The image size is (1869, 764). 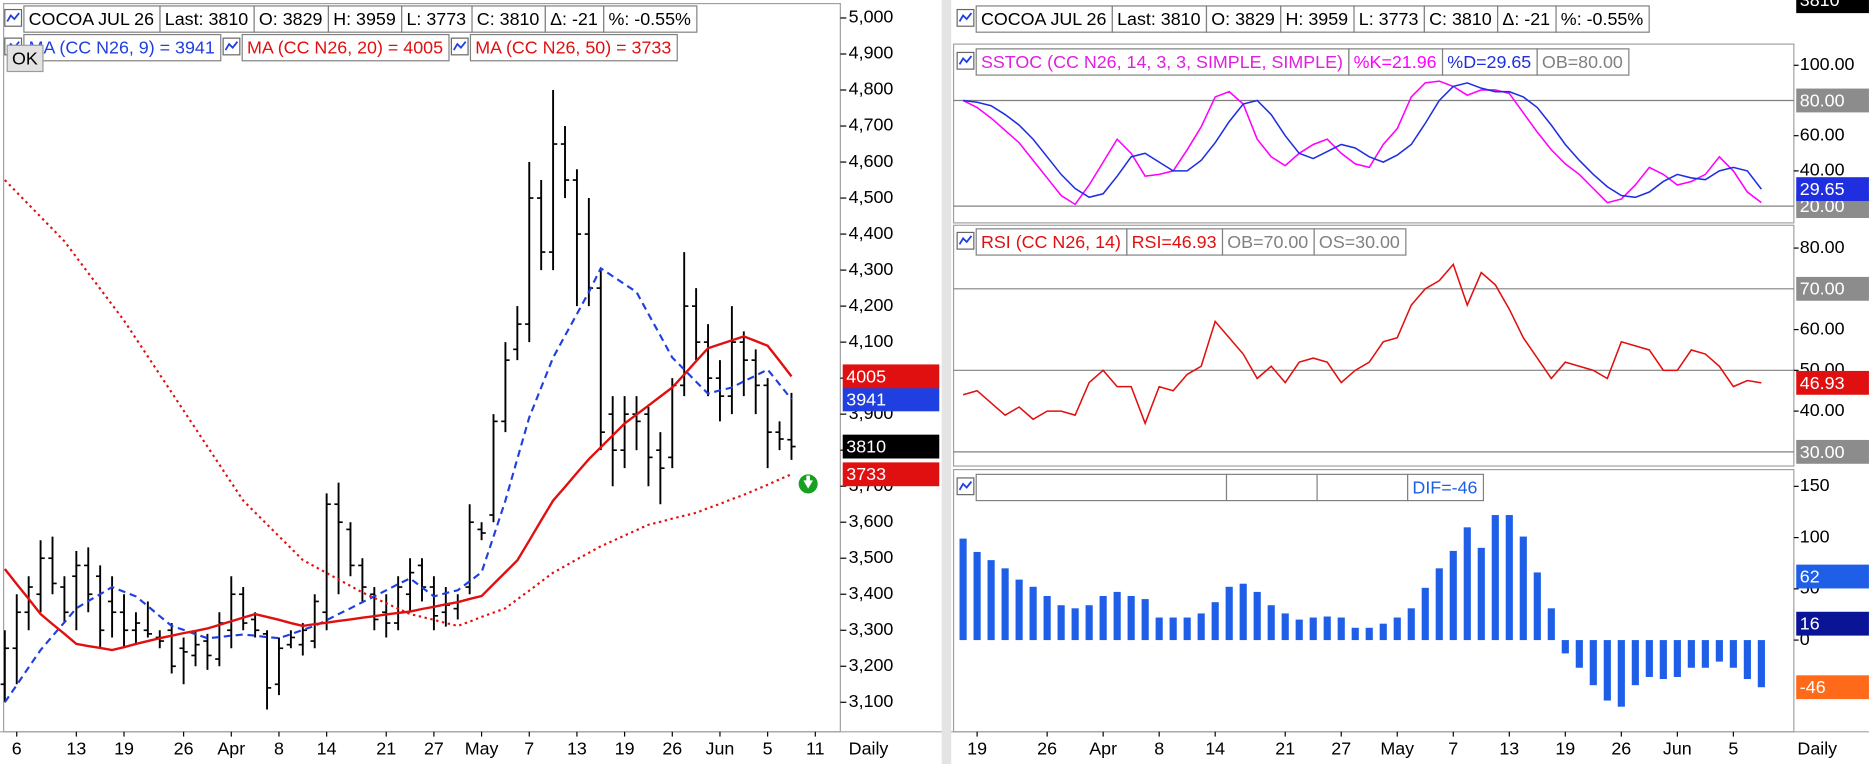 I want to click on x-tick-label: 13, so click(x=577, y=748).